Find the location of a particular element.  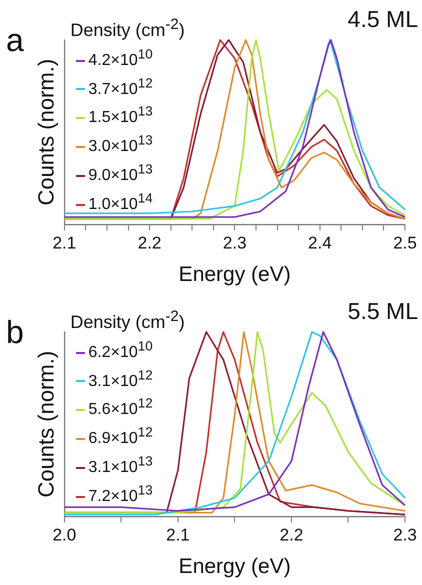

legend-label: 4.2×10$^{10}$ is located at coordinates (120, 57).